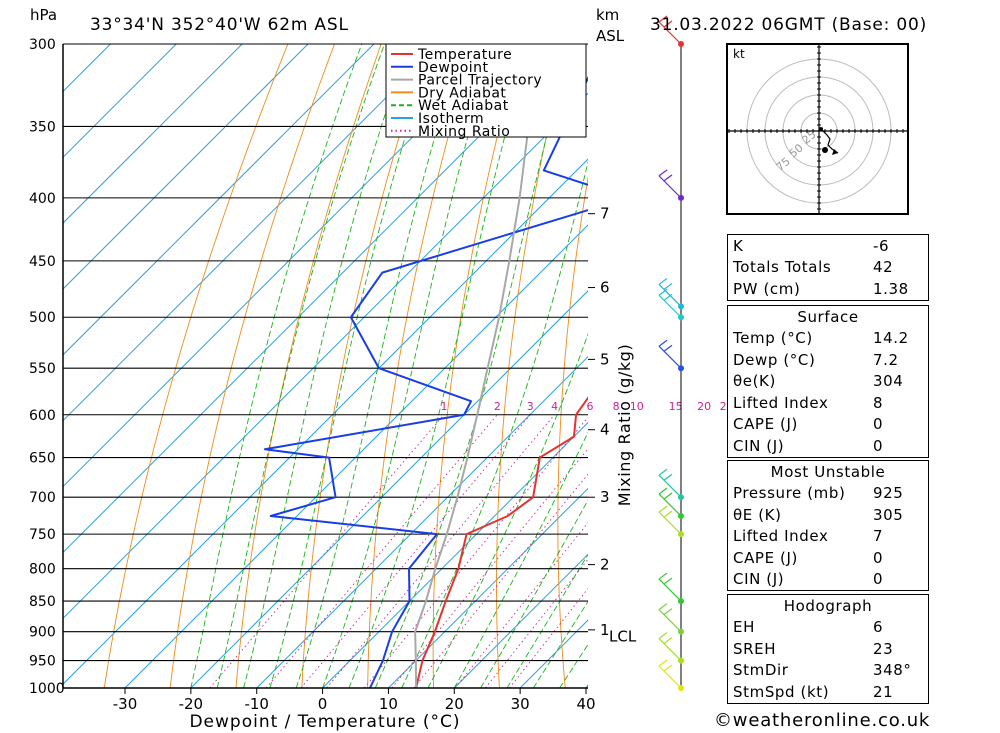 This screenshot has height=733, width=1000. I want to click on x-tick-label: 0, so click(323, 704).